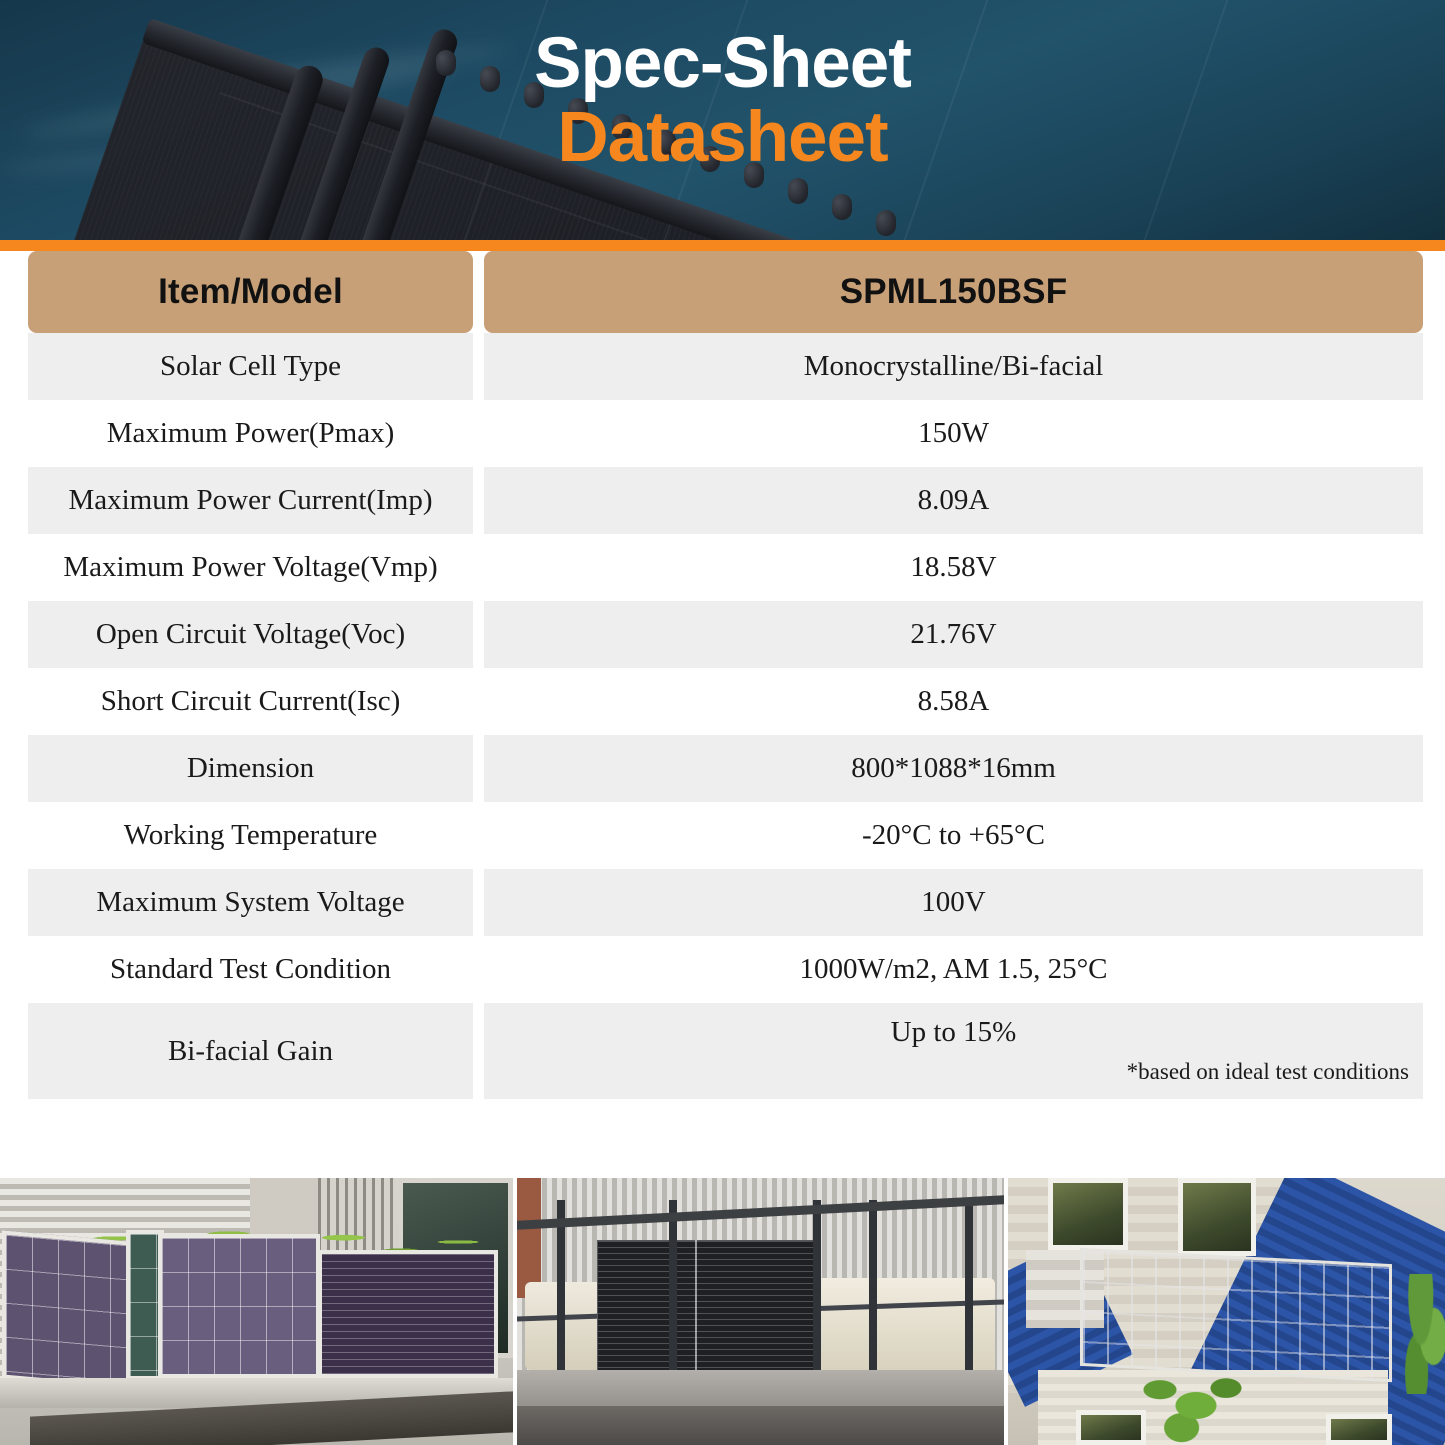  What do you see at coordinates (722, 835) in the screenshot?
I see `table-row: Working Temperature -20°C to +65°C` at bounding box center [722, 835].